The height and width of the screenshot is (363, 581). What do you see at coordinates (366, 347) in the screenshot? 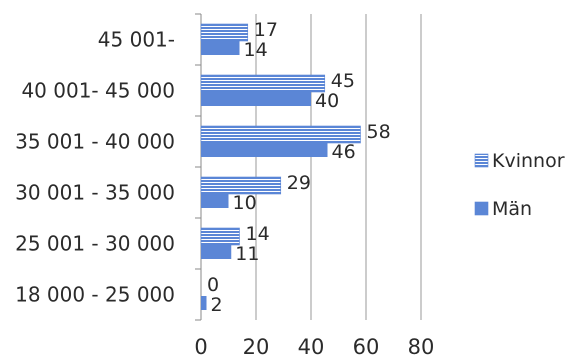
I see `x-tick-label: 60` at bounding box center [366, 347].